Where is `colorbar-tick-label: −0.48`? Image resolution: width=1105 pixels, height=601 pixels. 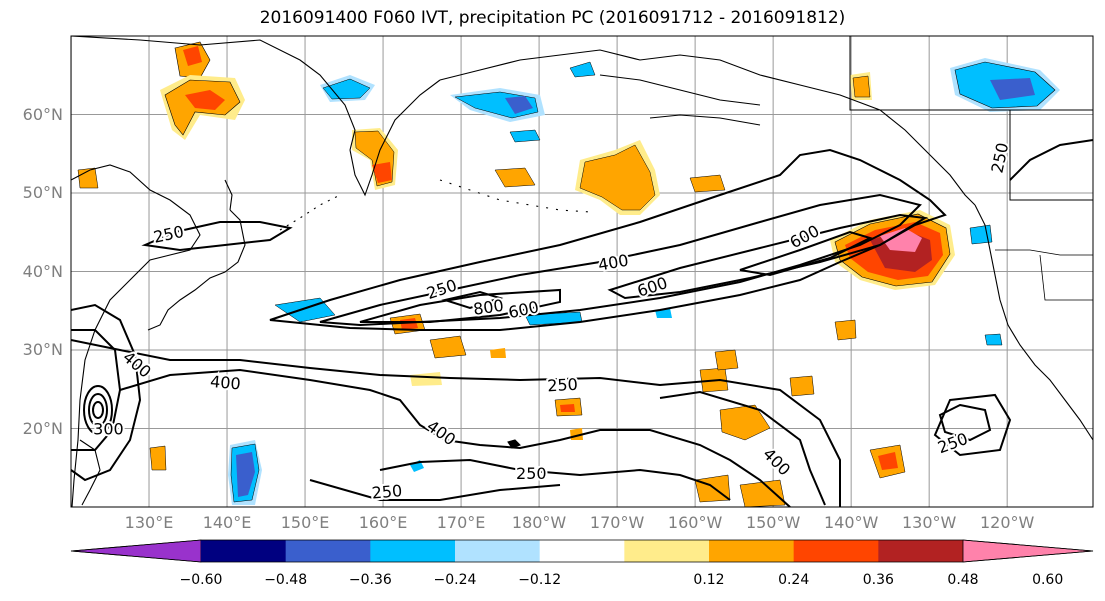 colorbar-tick-label: −0.48 is located at coordinates (286, 580).